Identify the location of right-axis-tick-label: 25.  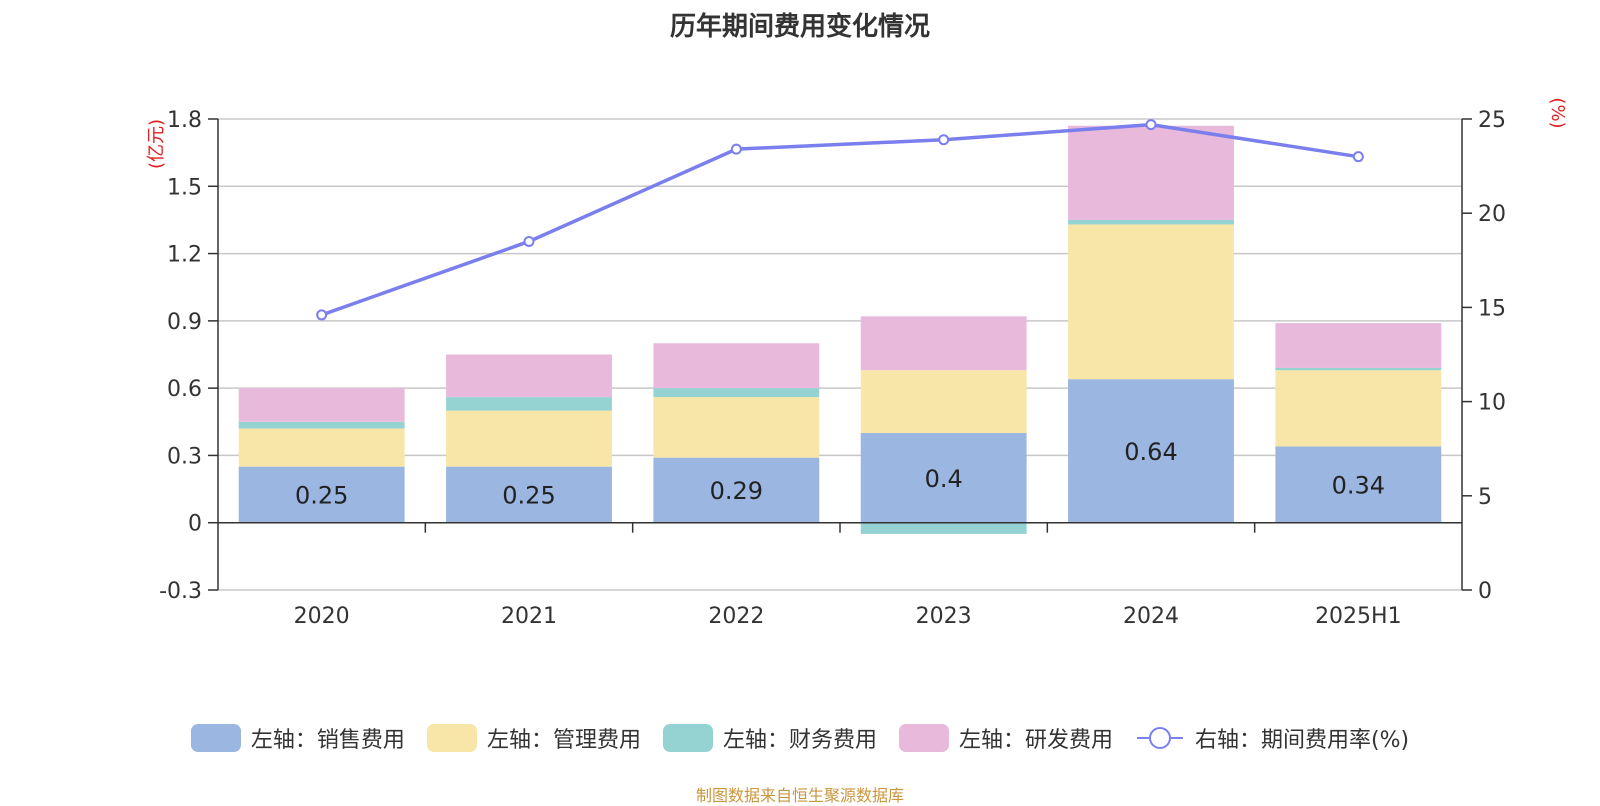
(1492, 120).